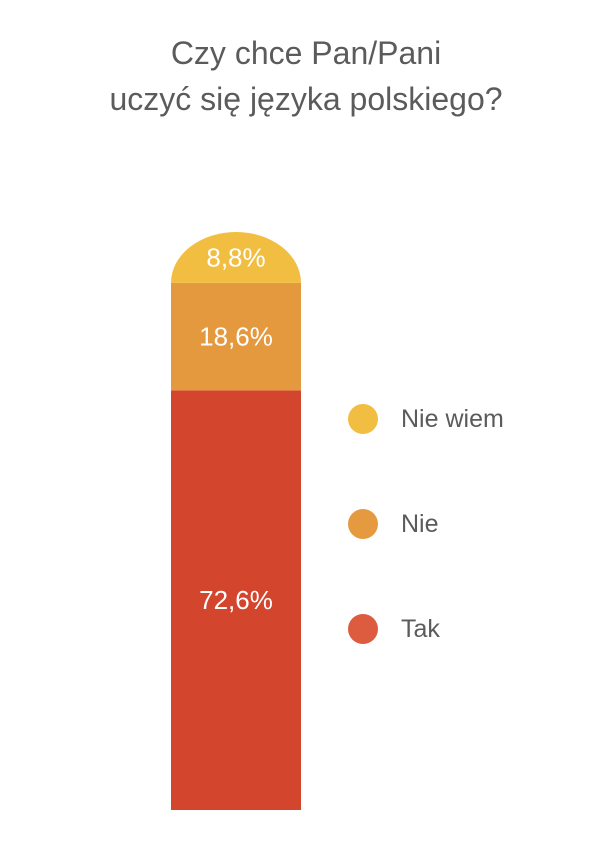  I want to click on bar-segment-nie, so click(236, 336).